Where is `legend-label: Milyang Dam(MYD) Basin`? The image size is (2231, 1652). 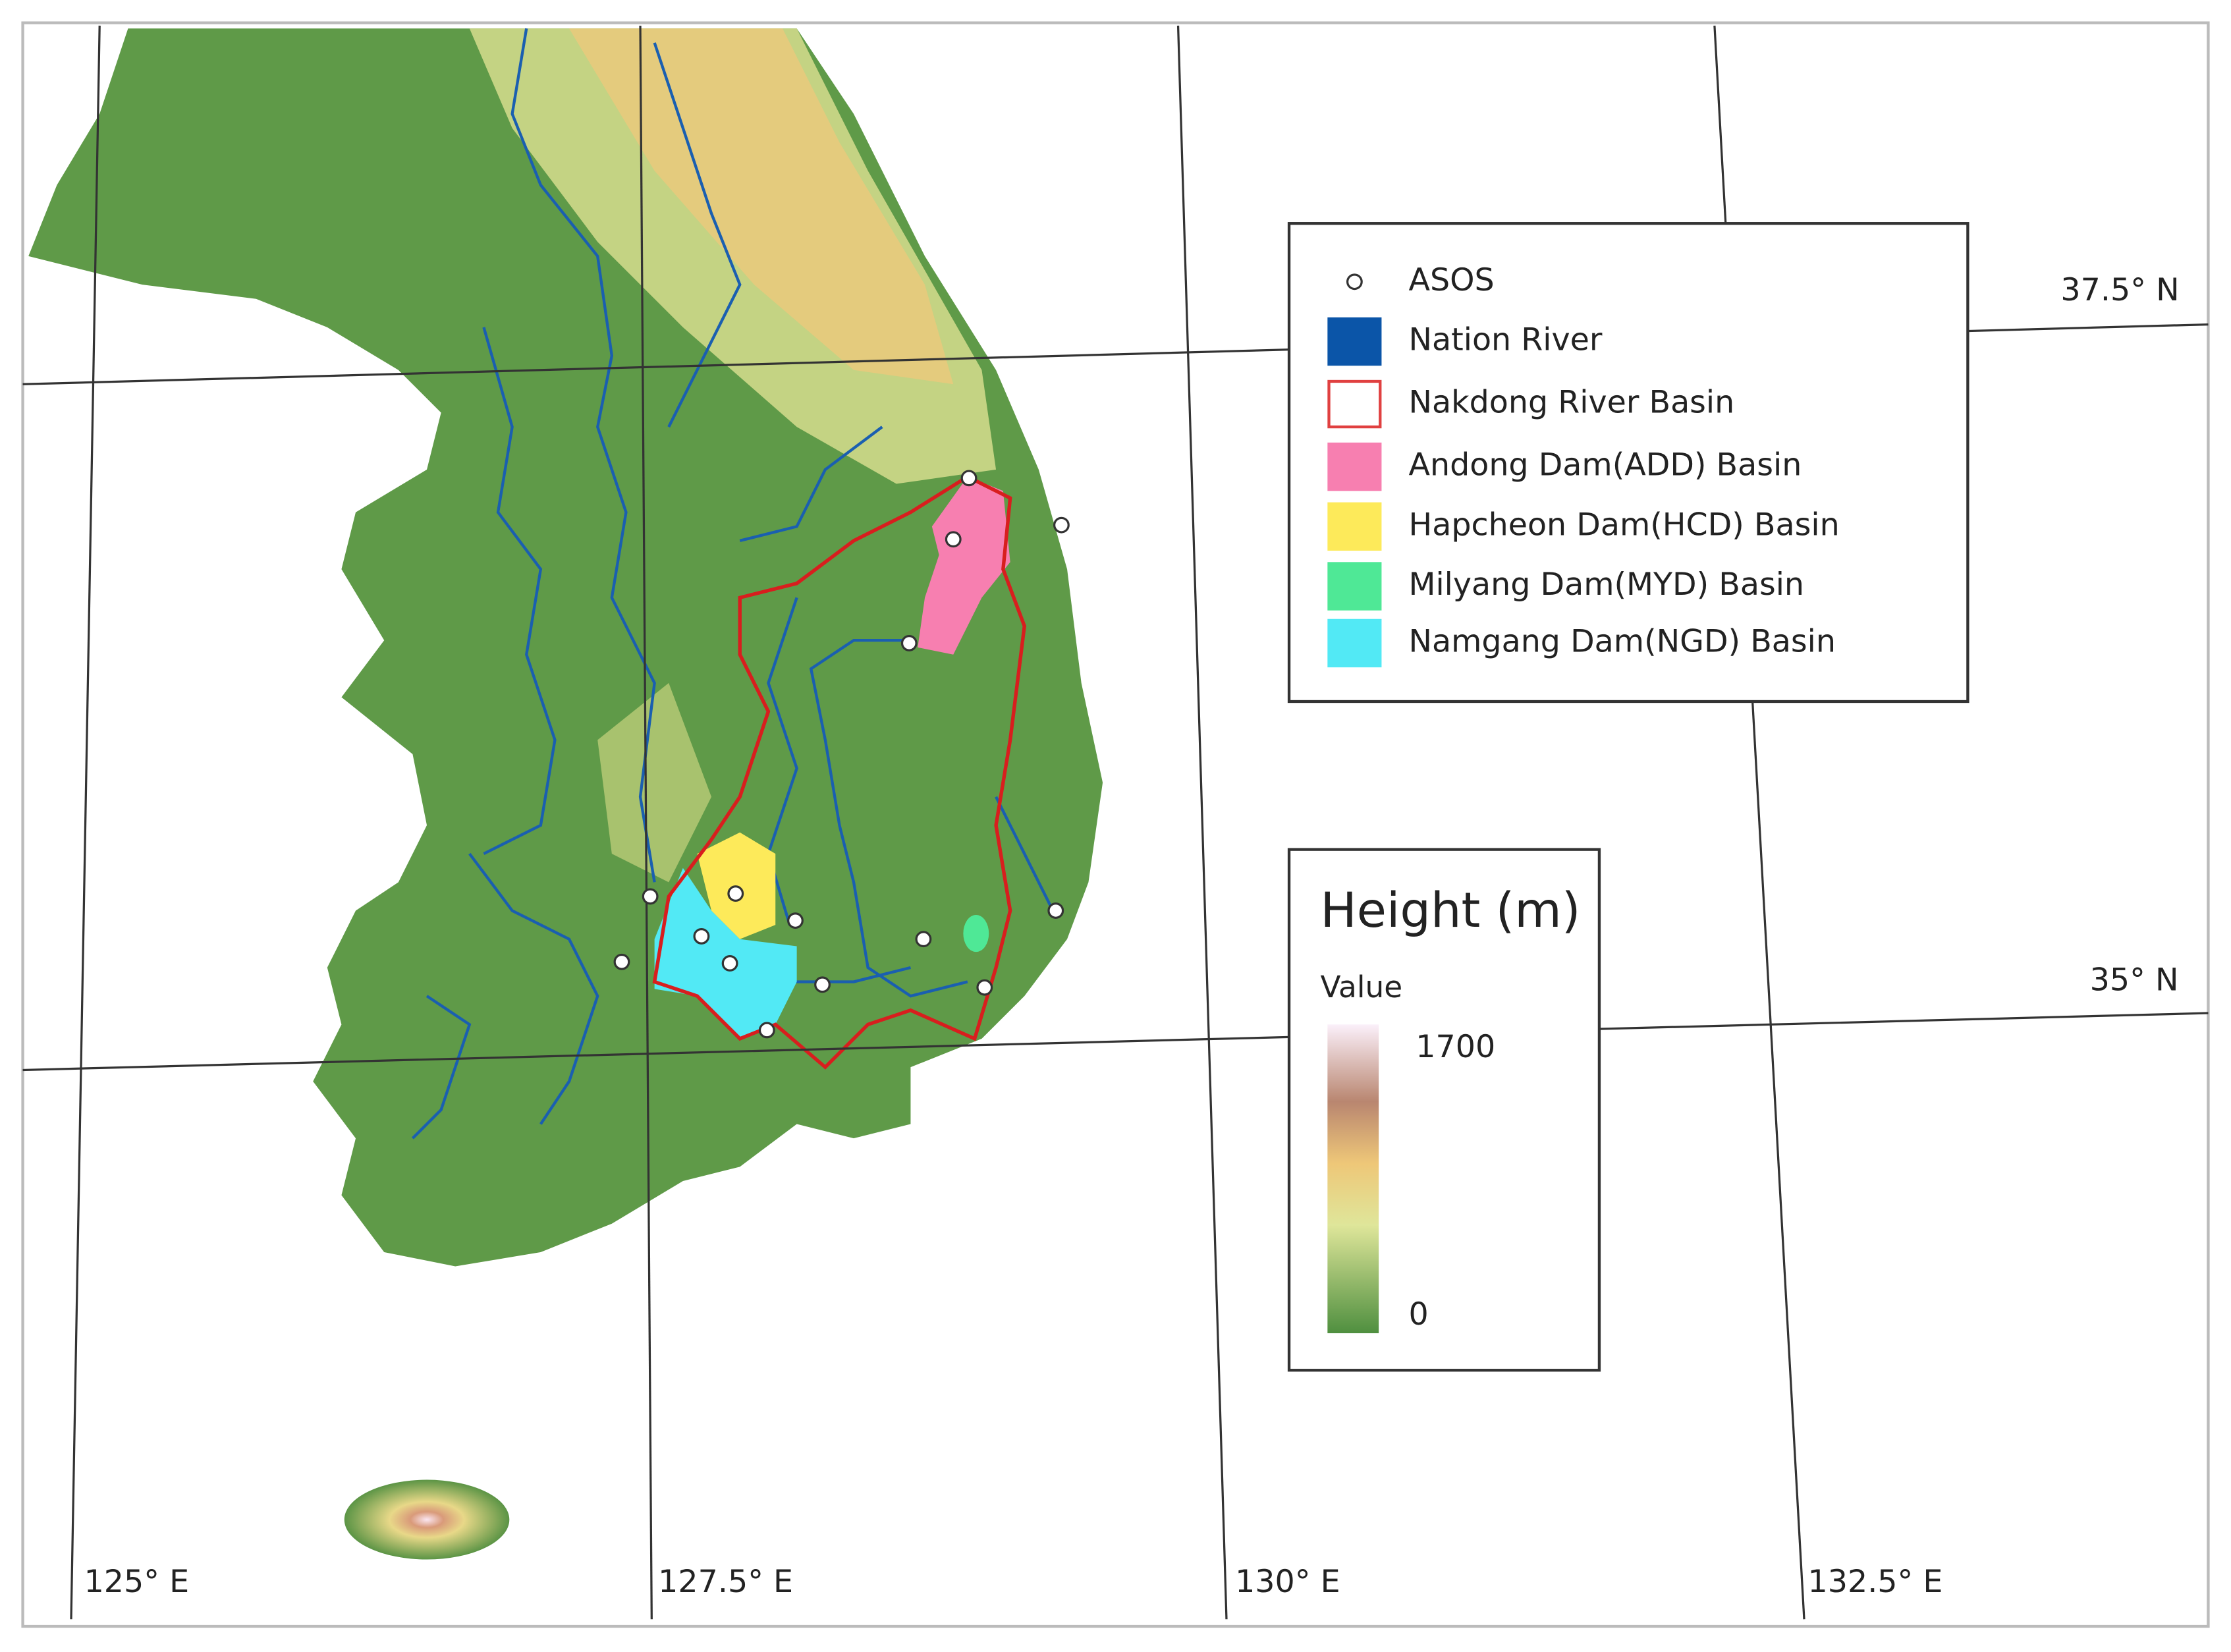 legend-label: Milyang Dam(MYD) Basin is located at coordinates (1606, 584).